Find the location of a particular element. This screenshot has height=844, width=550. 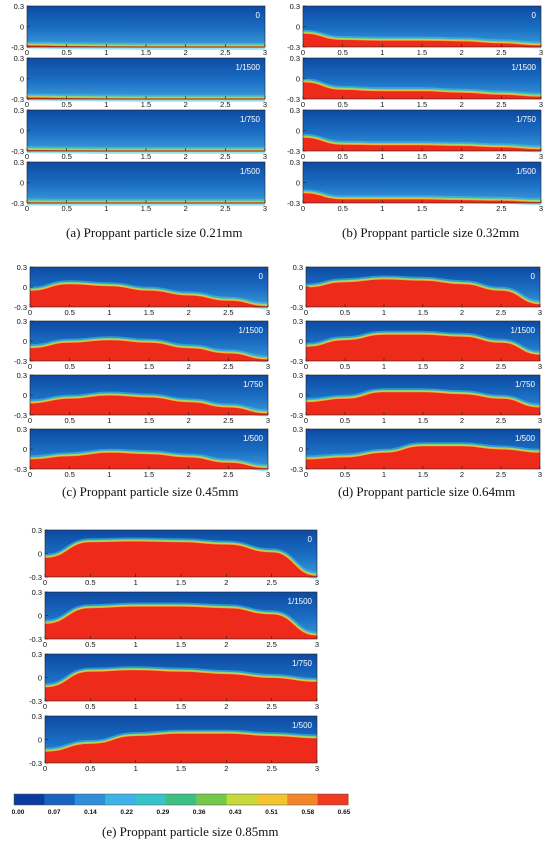

panel-label: 1/750 is located at coordinates (250, 119).